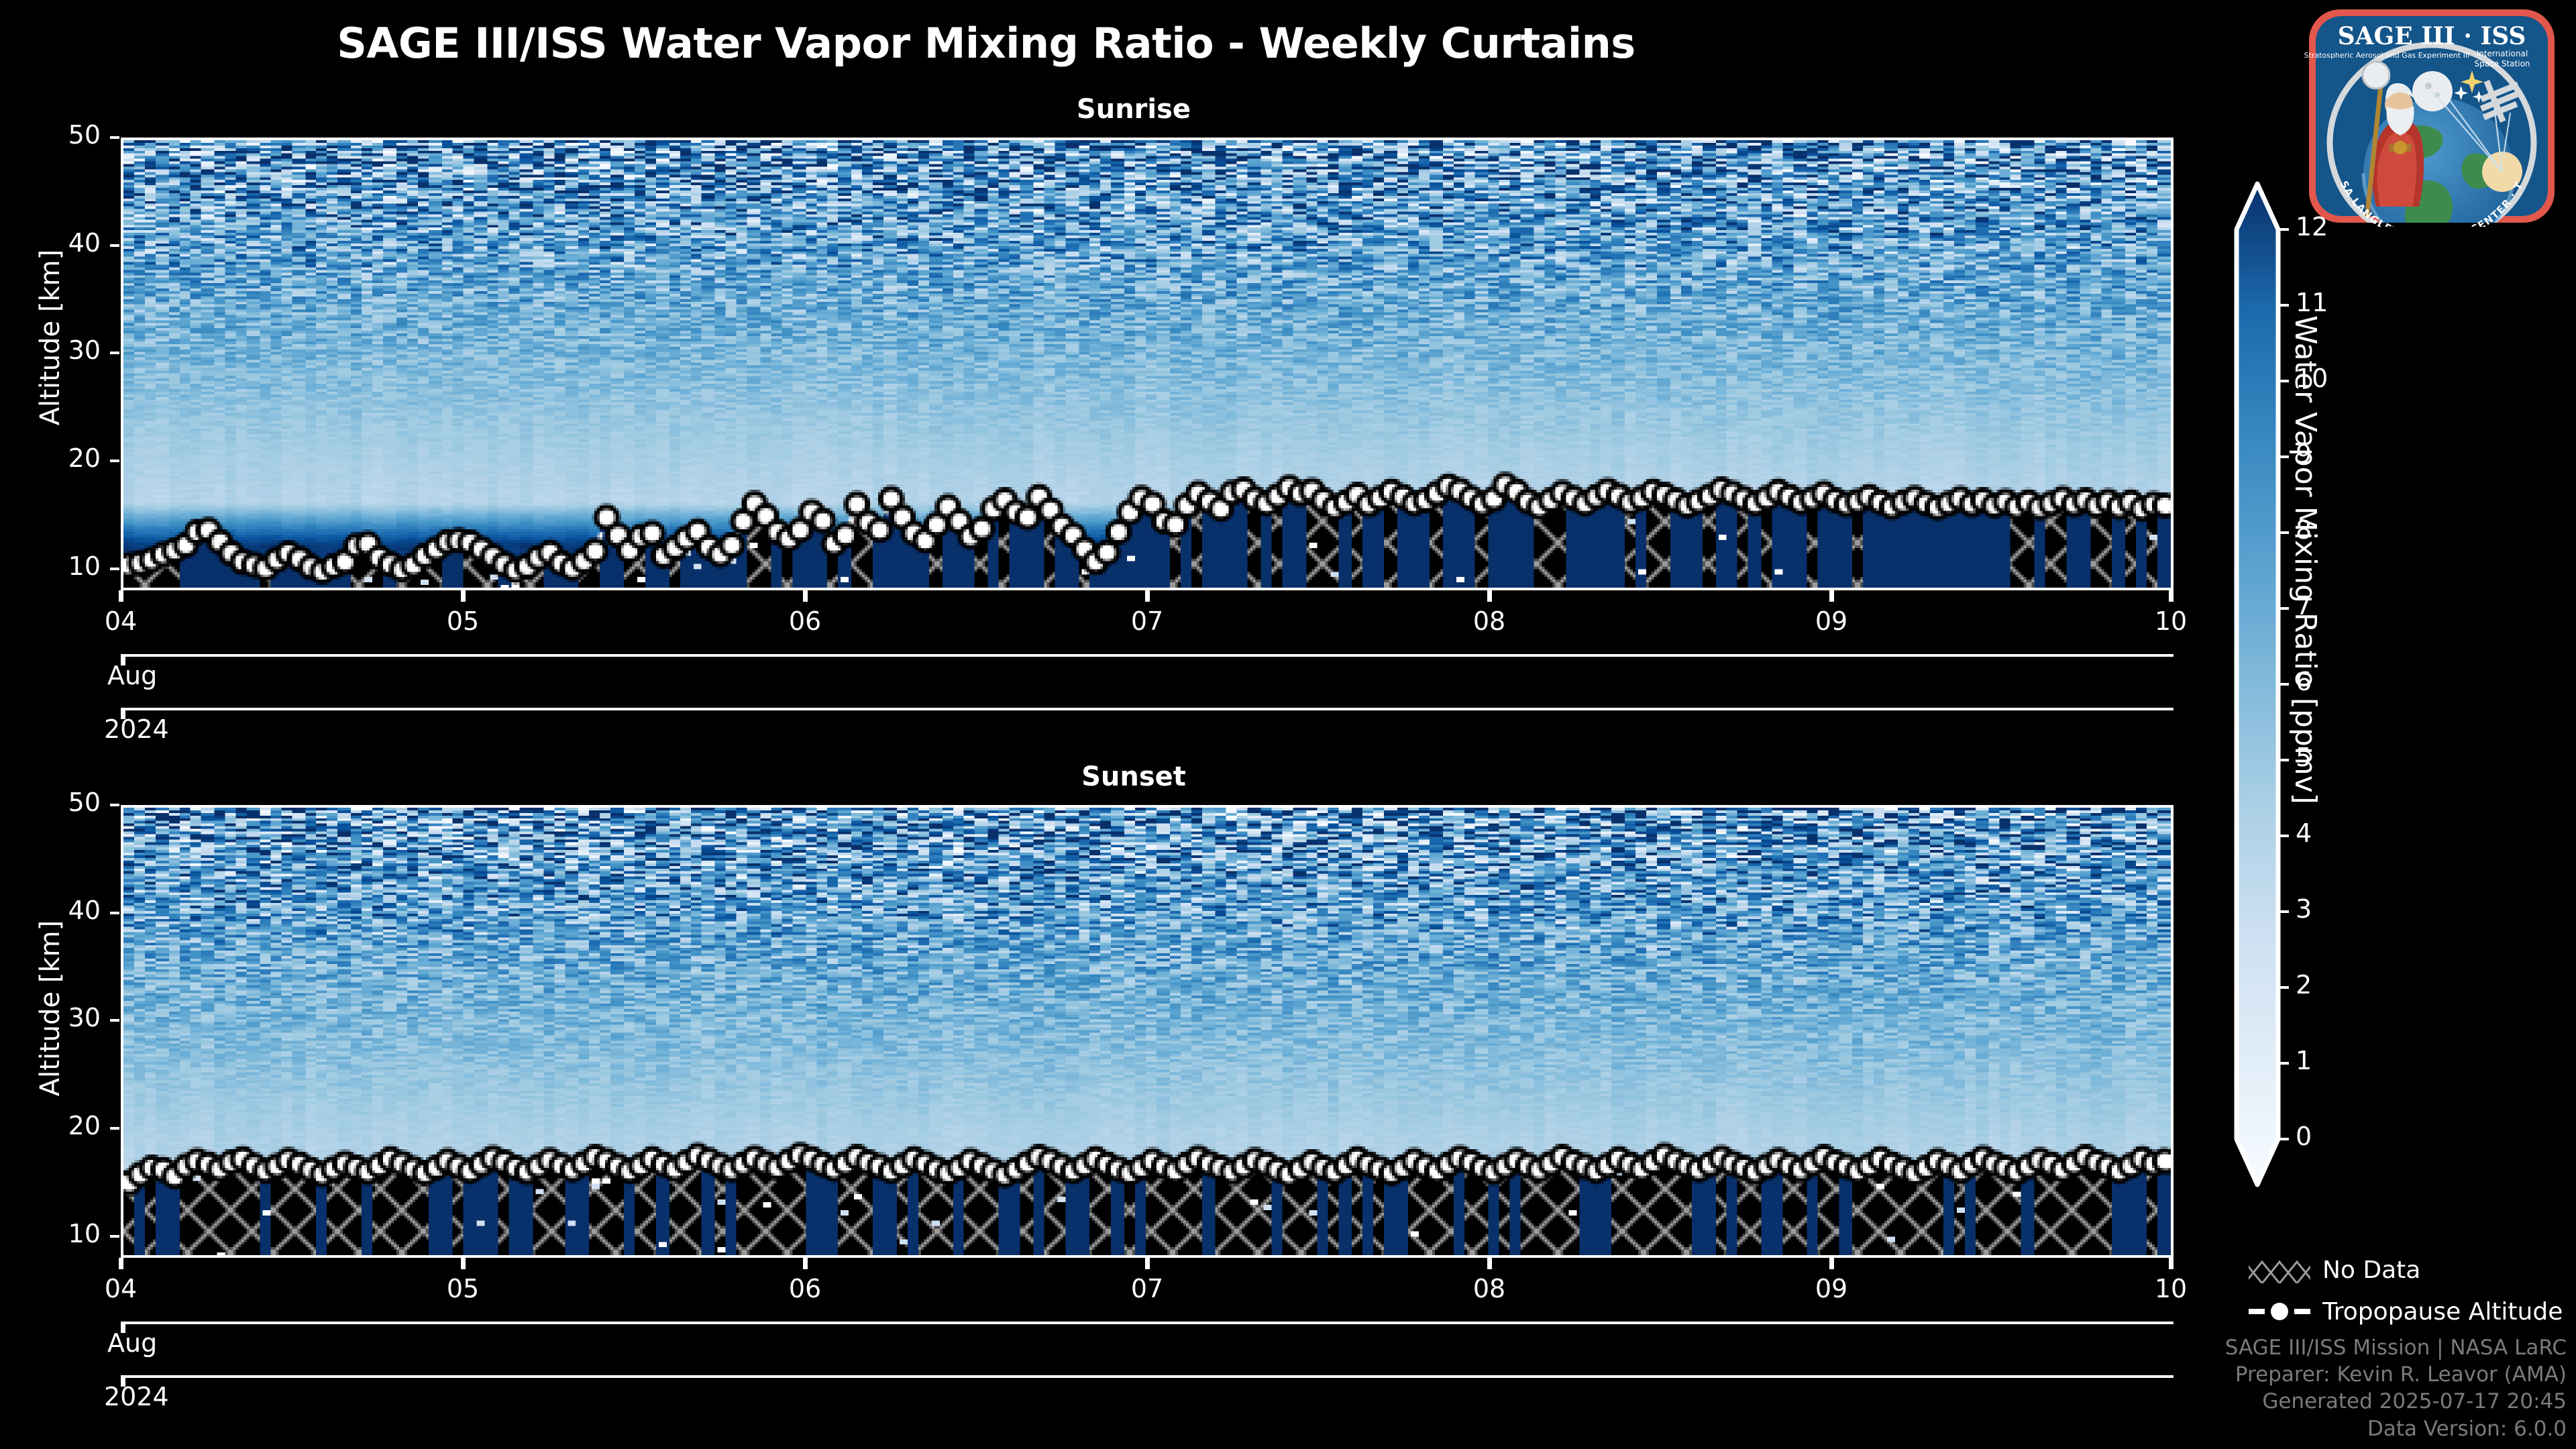 This screenshot has width=2576, height=1449. Describe the element at coordinates (2502, 53) in the screenshot. I see `svg-text: International` at that location.